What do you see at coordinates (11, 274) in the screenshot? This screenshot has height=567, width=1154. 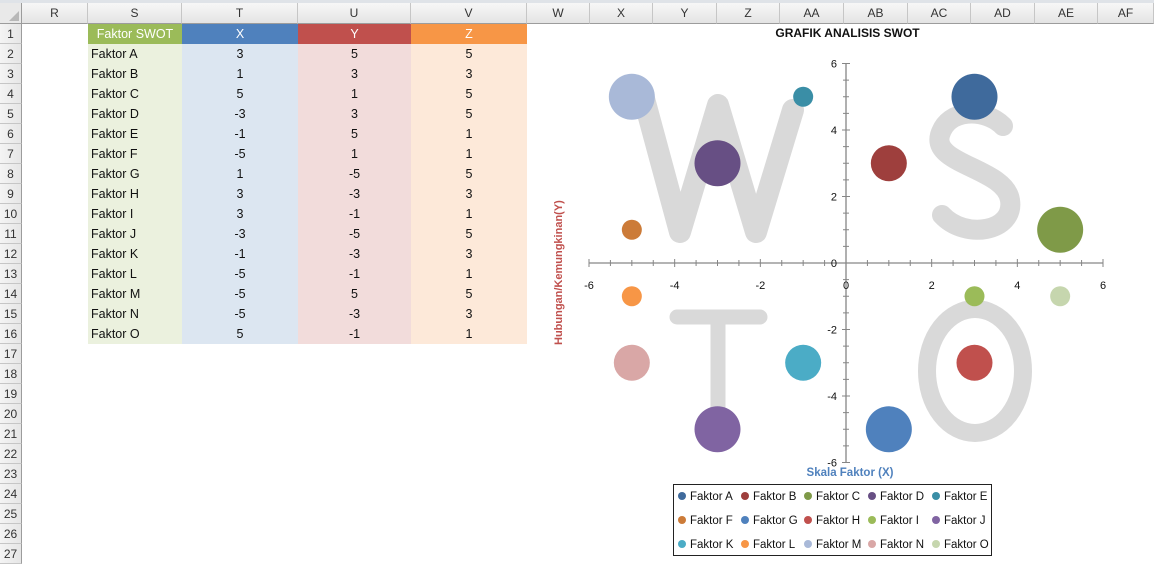 I see `row-header-13: 13` at bounding box center [11, 274].